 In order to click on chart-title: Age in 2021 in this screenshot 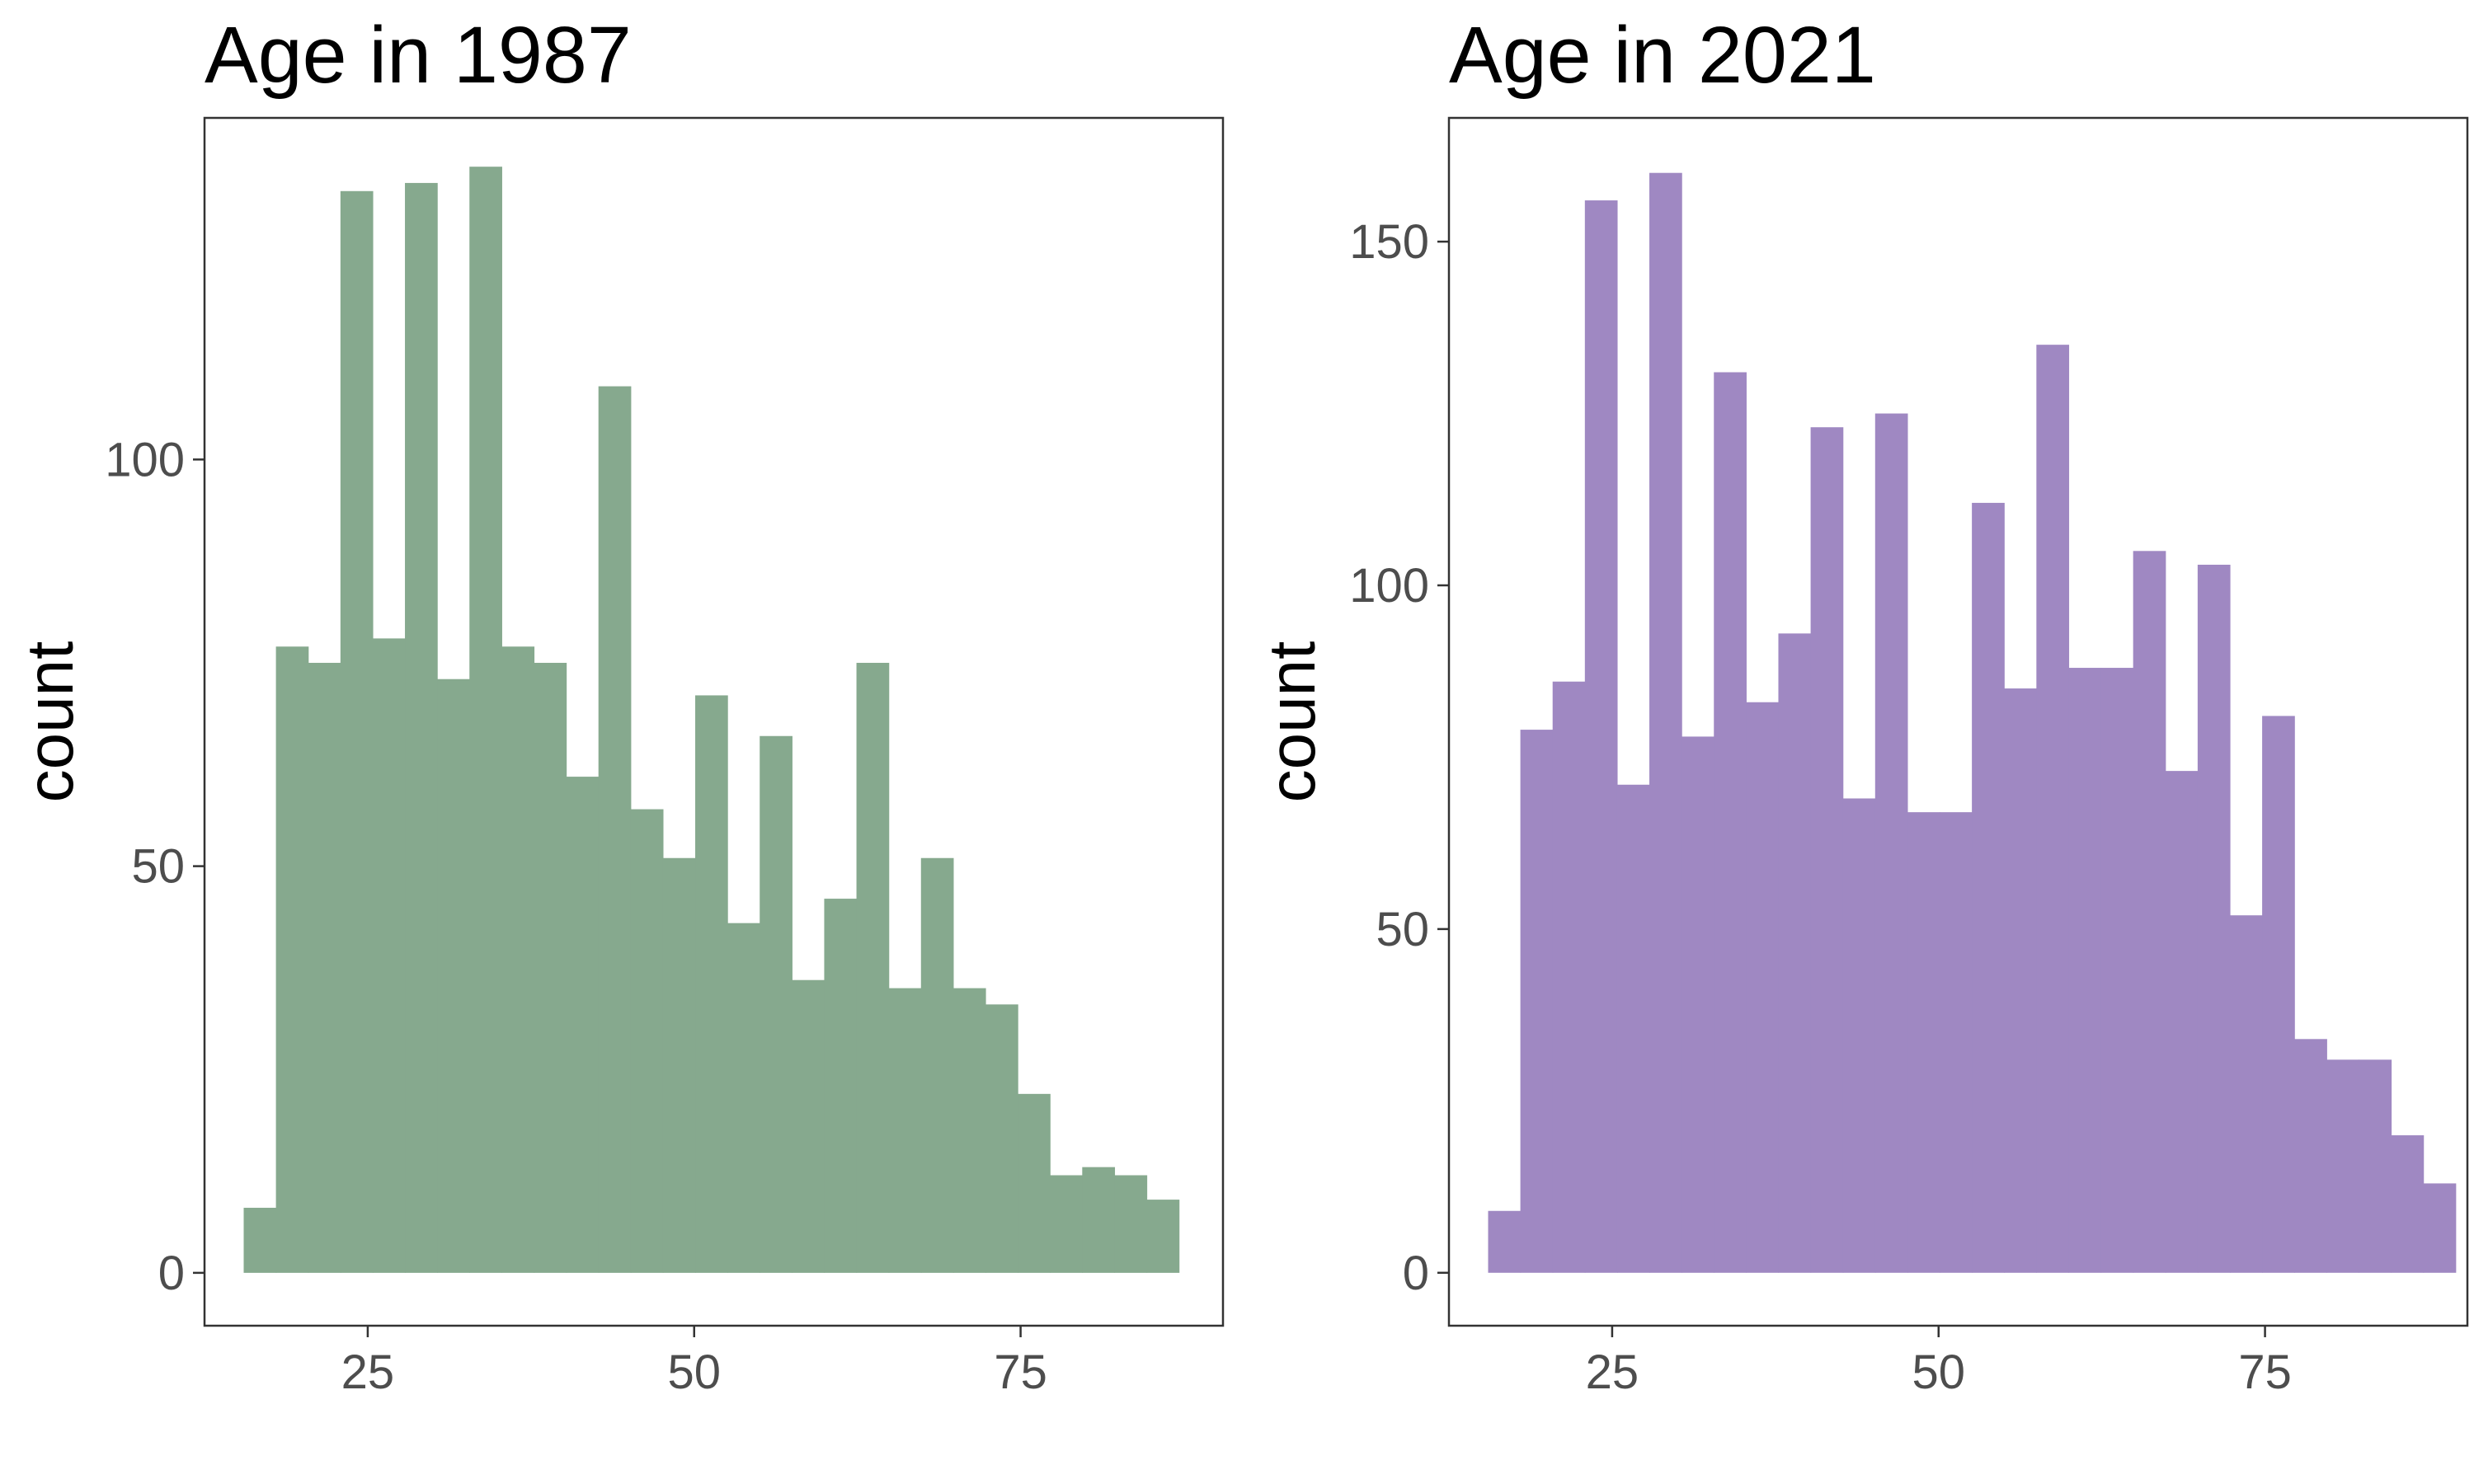, I will do `click(1662, 55)`.